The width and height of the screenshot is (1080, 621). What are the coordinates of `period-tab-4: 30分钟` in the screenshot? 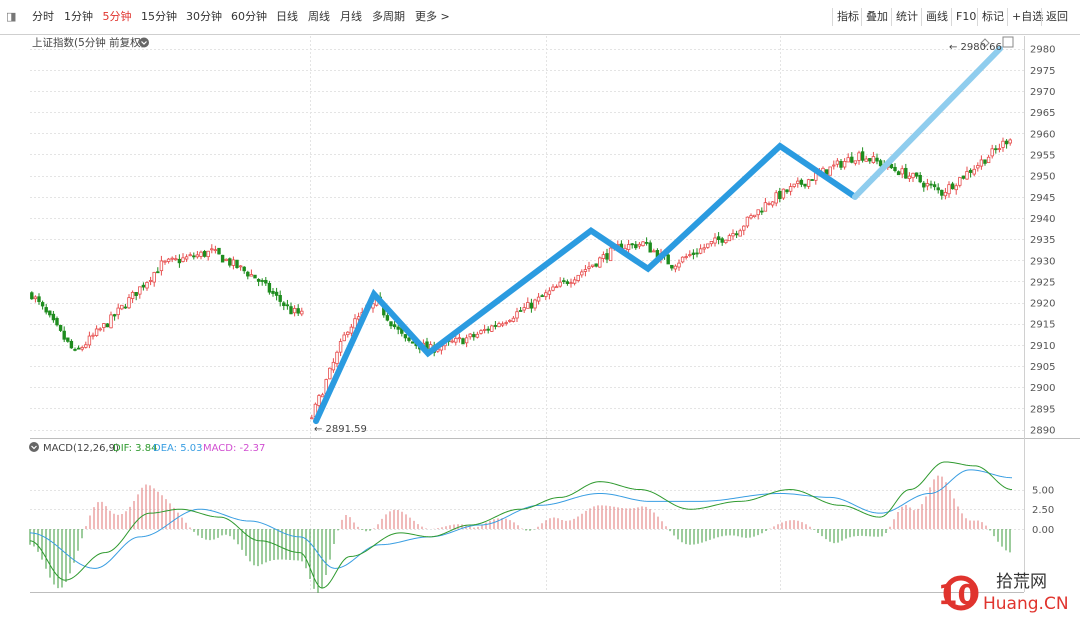 It's located at (204, 16).